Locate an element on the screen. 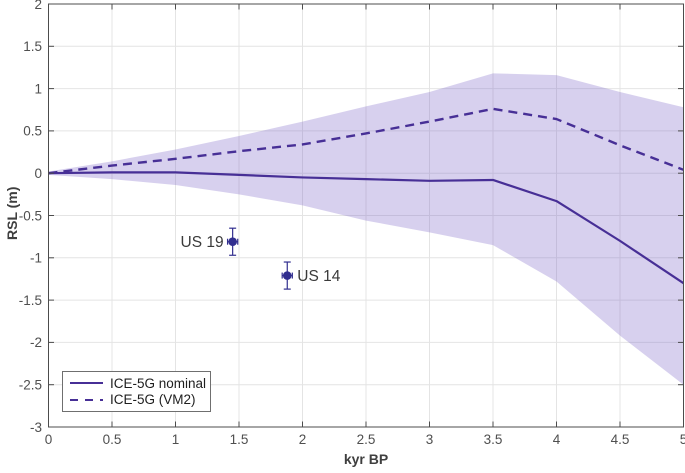 The image size is (685, 473). x-tick-label: 1.5 is located at coordinates (239, 439).